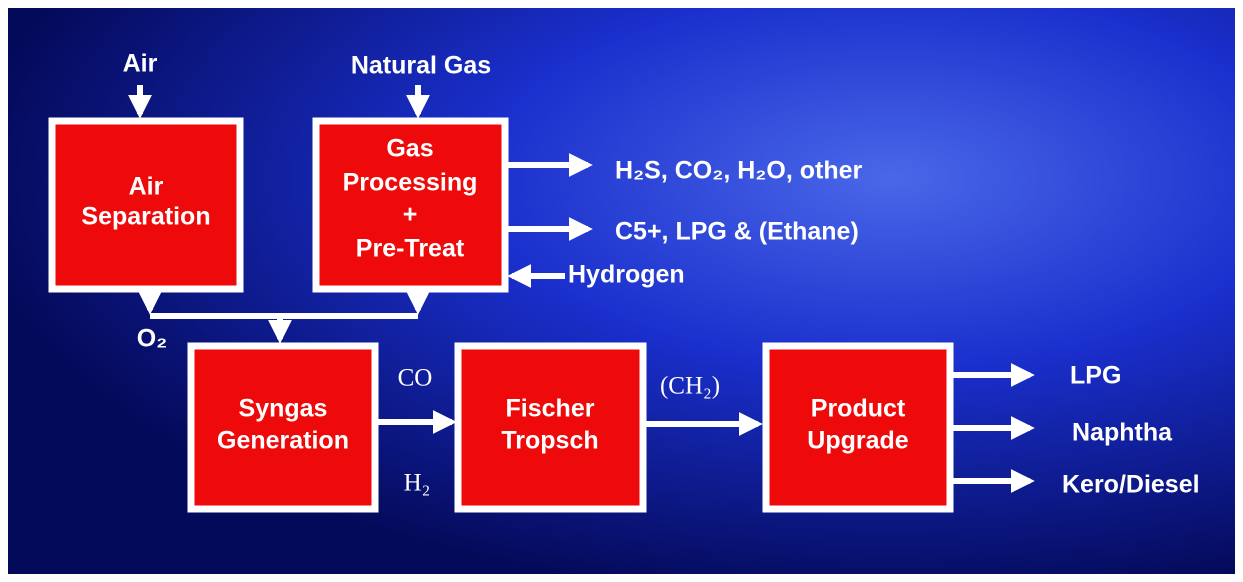  Describe the element at coordinates (410, 249) in the screenshot. I see `node-label: Pre-Treat` at that location.